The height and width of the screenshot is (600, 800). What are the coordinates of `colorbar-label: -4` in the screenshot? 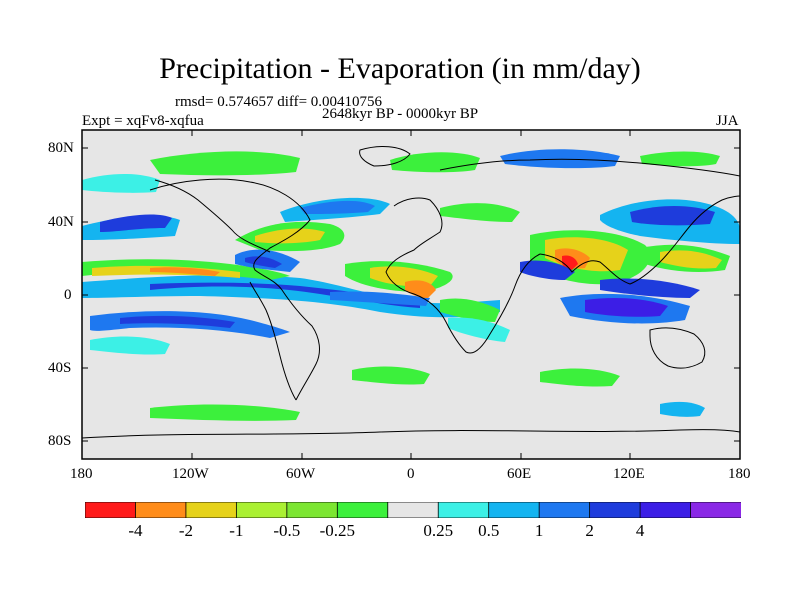 It's located at (135, 530).